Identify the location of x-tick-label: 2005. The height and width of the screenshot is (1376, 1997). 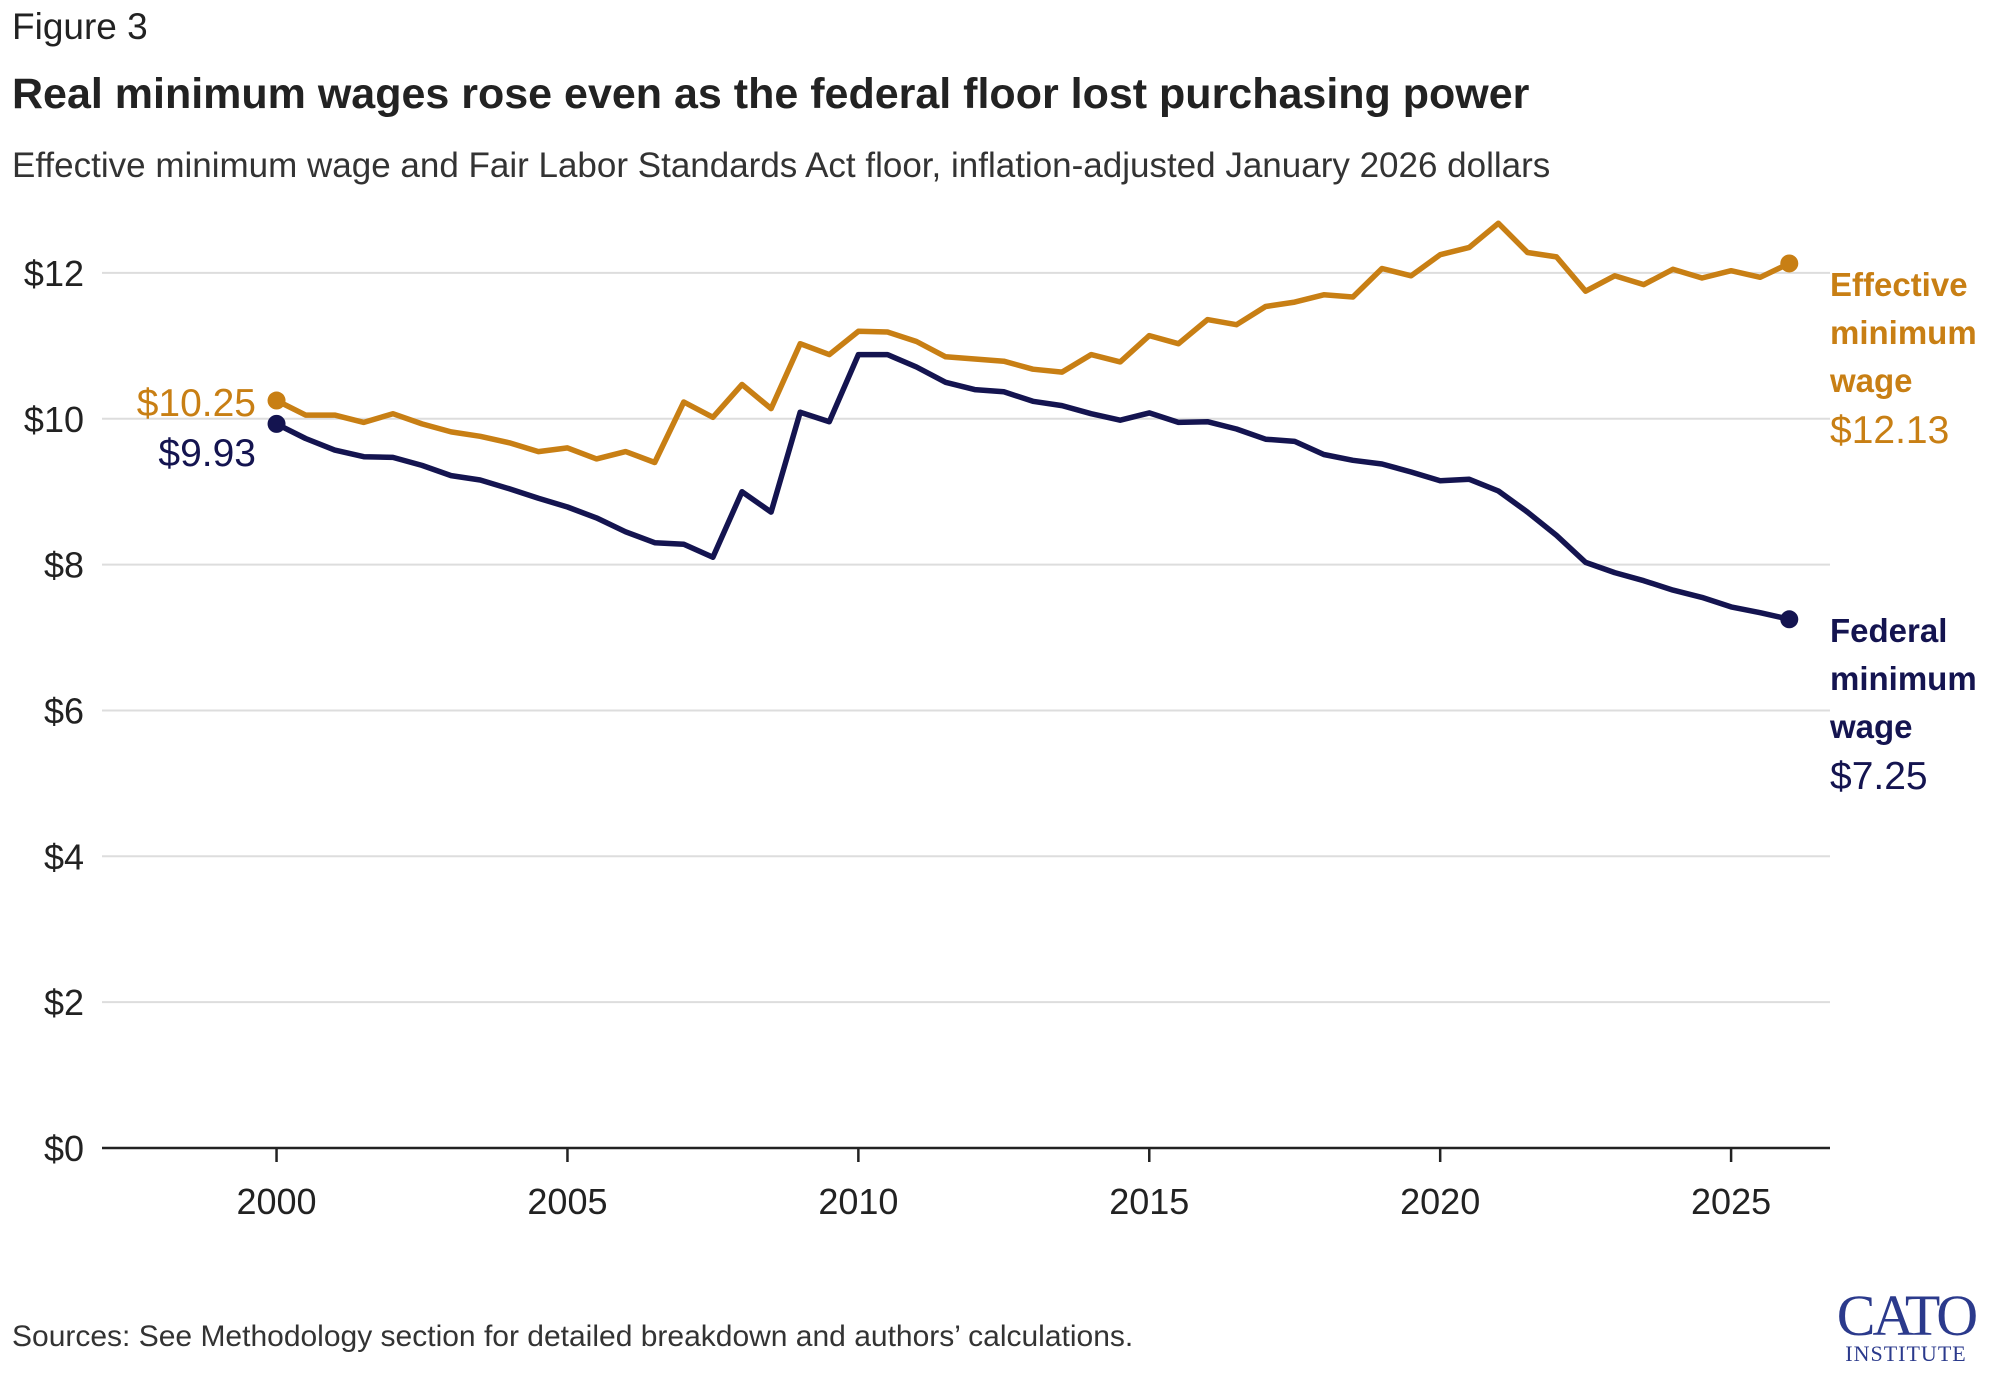
(567, 1201).